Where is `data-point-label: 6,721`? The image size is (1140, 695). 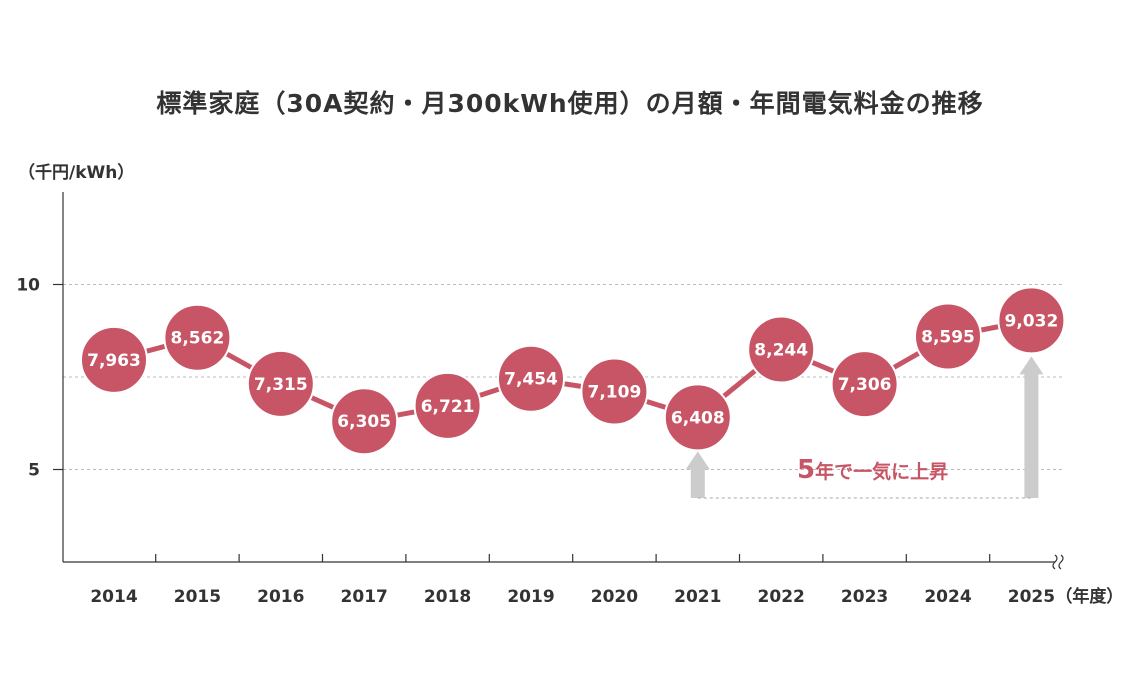 data-point-label: 6,721 is located at coordinates (448, 407).